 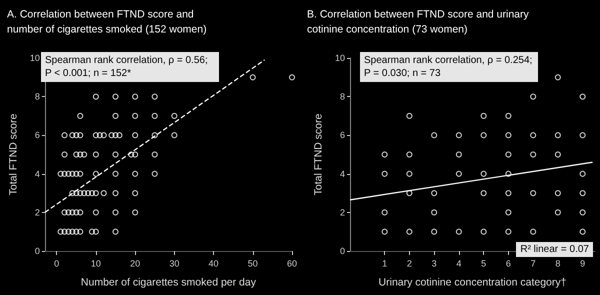 What do you see at coordinates (95, 263) in the screenshot?
I see `x-tick-label: 10` at bounding box center [95, 263].